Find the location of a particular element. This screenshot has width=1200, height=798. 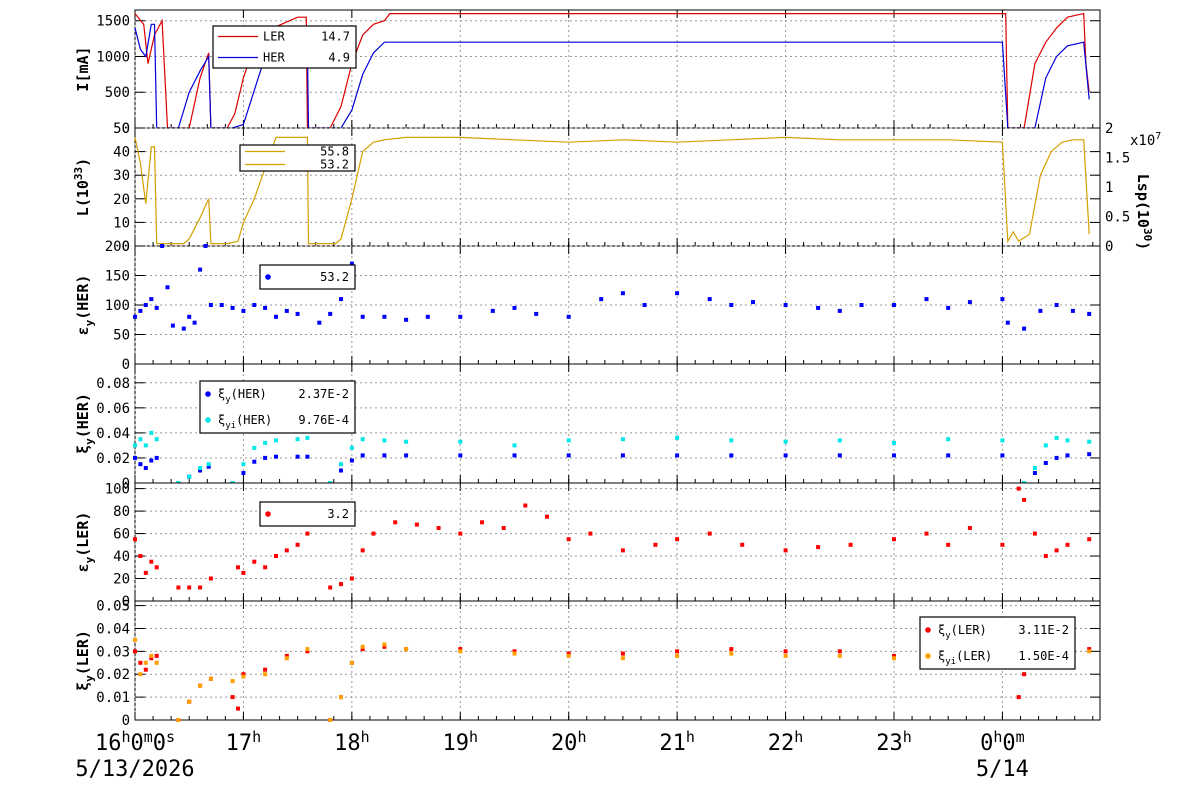

y-axis-label: L(1033) is located at coordinates (82, 187).